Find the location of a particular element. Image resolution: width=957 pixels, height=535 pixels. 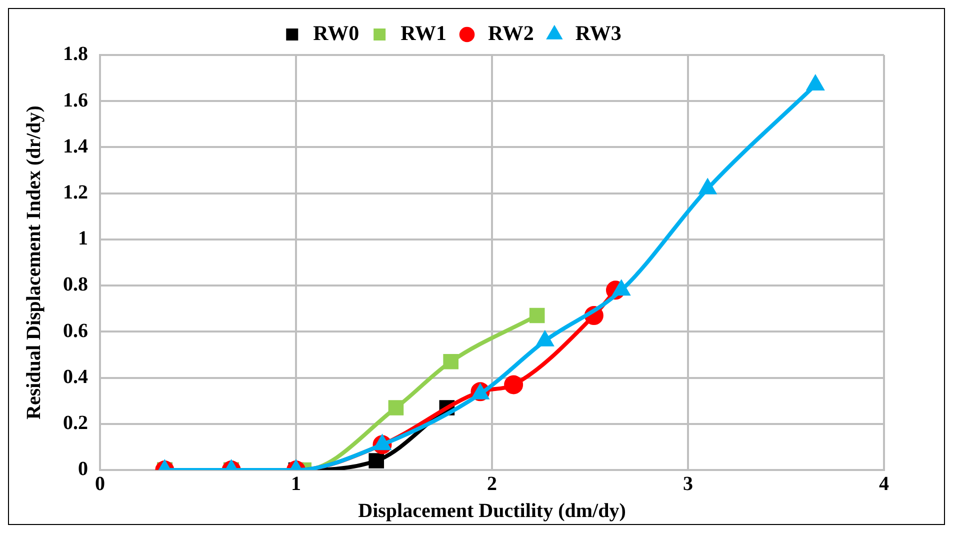

x-tick-label: 2 is located at coordinates (492, 484).